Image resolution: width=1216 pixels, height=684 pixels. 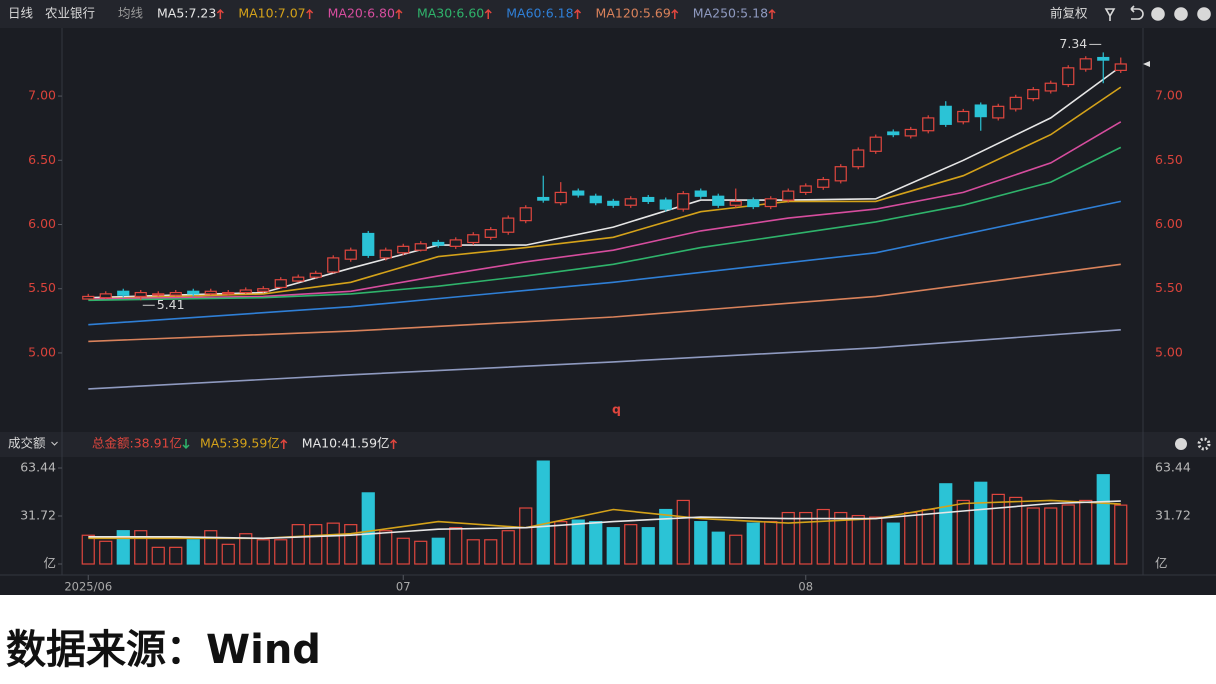 I want to click on y-tick-label: 6.00, so click(x=42, y=223).